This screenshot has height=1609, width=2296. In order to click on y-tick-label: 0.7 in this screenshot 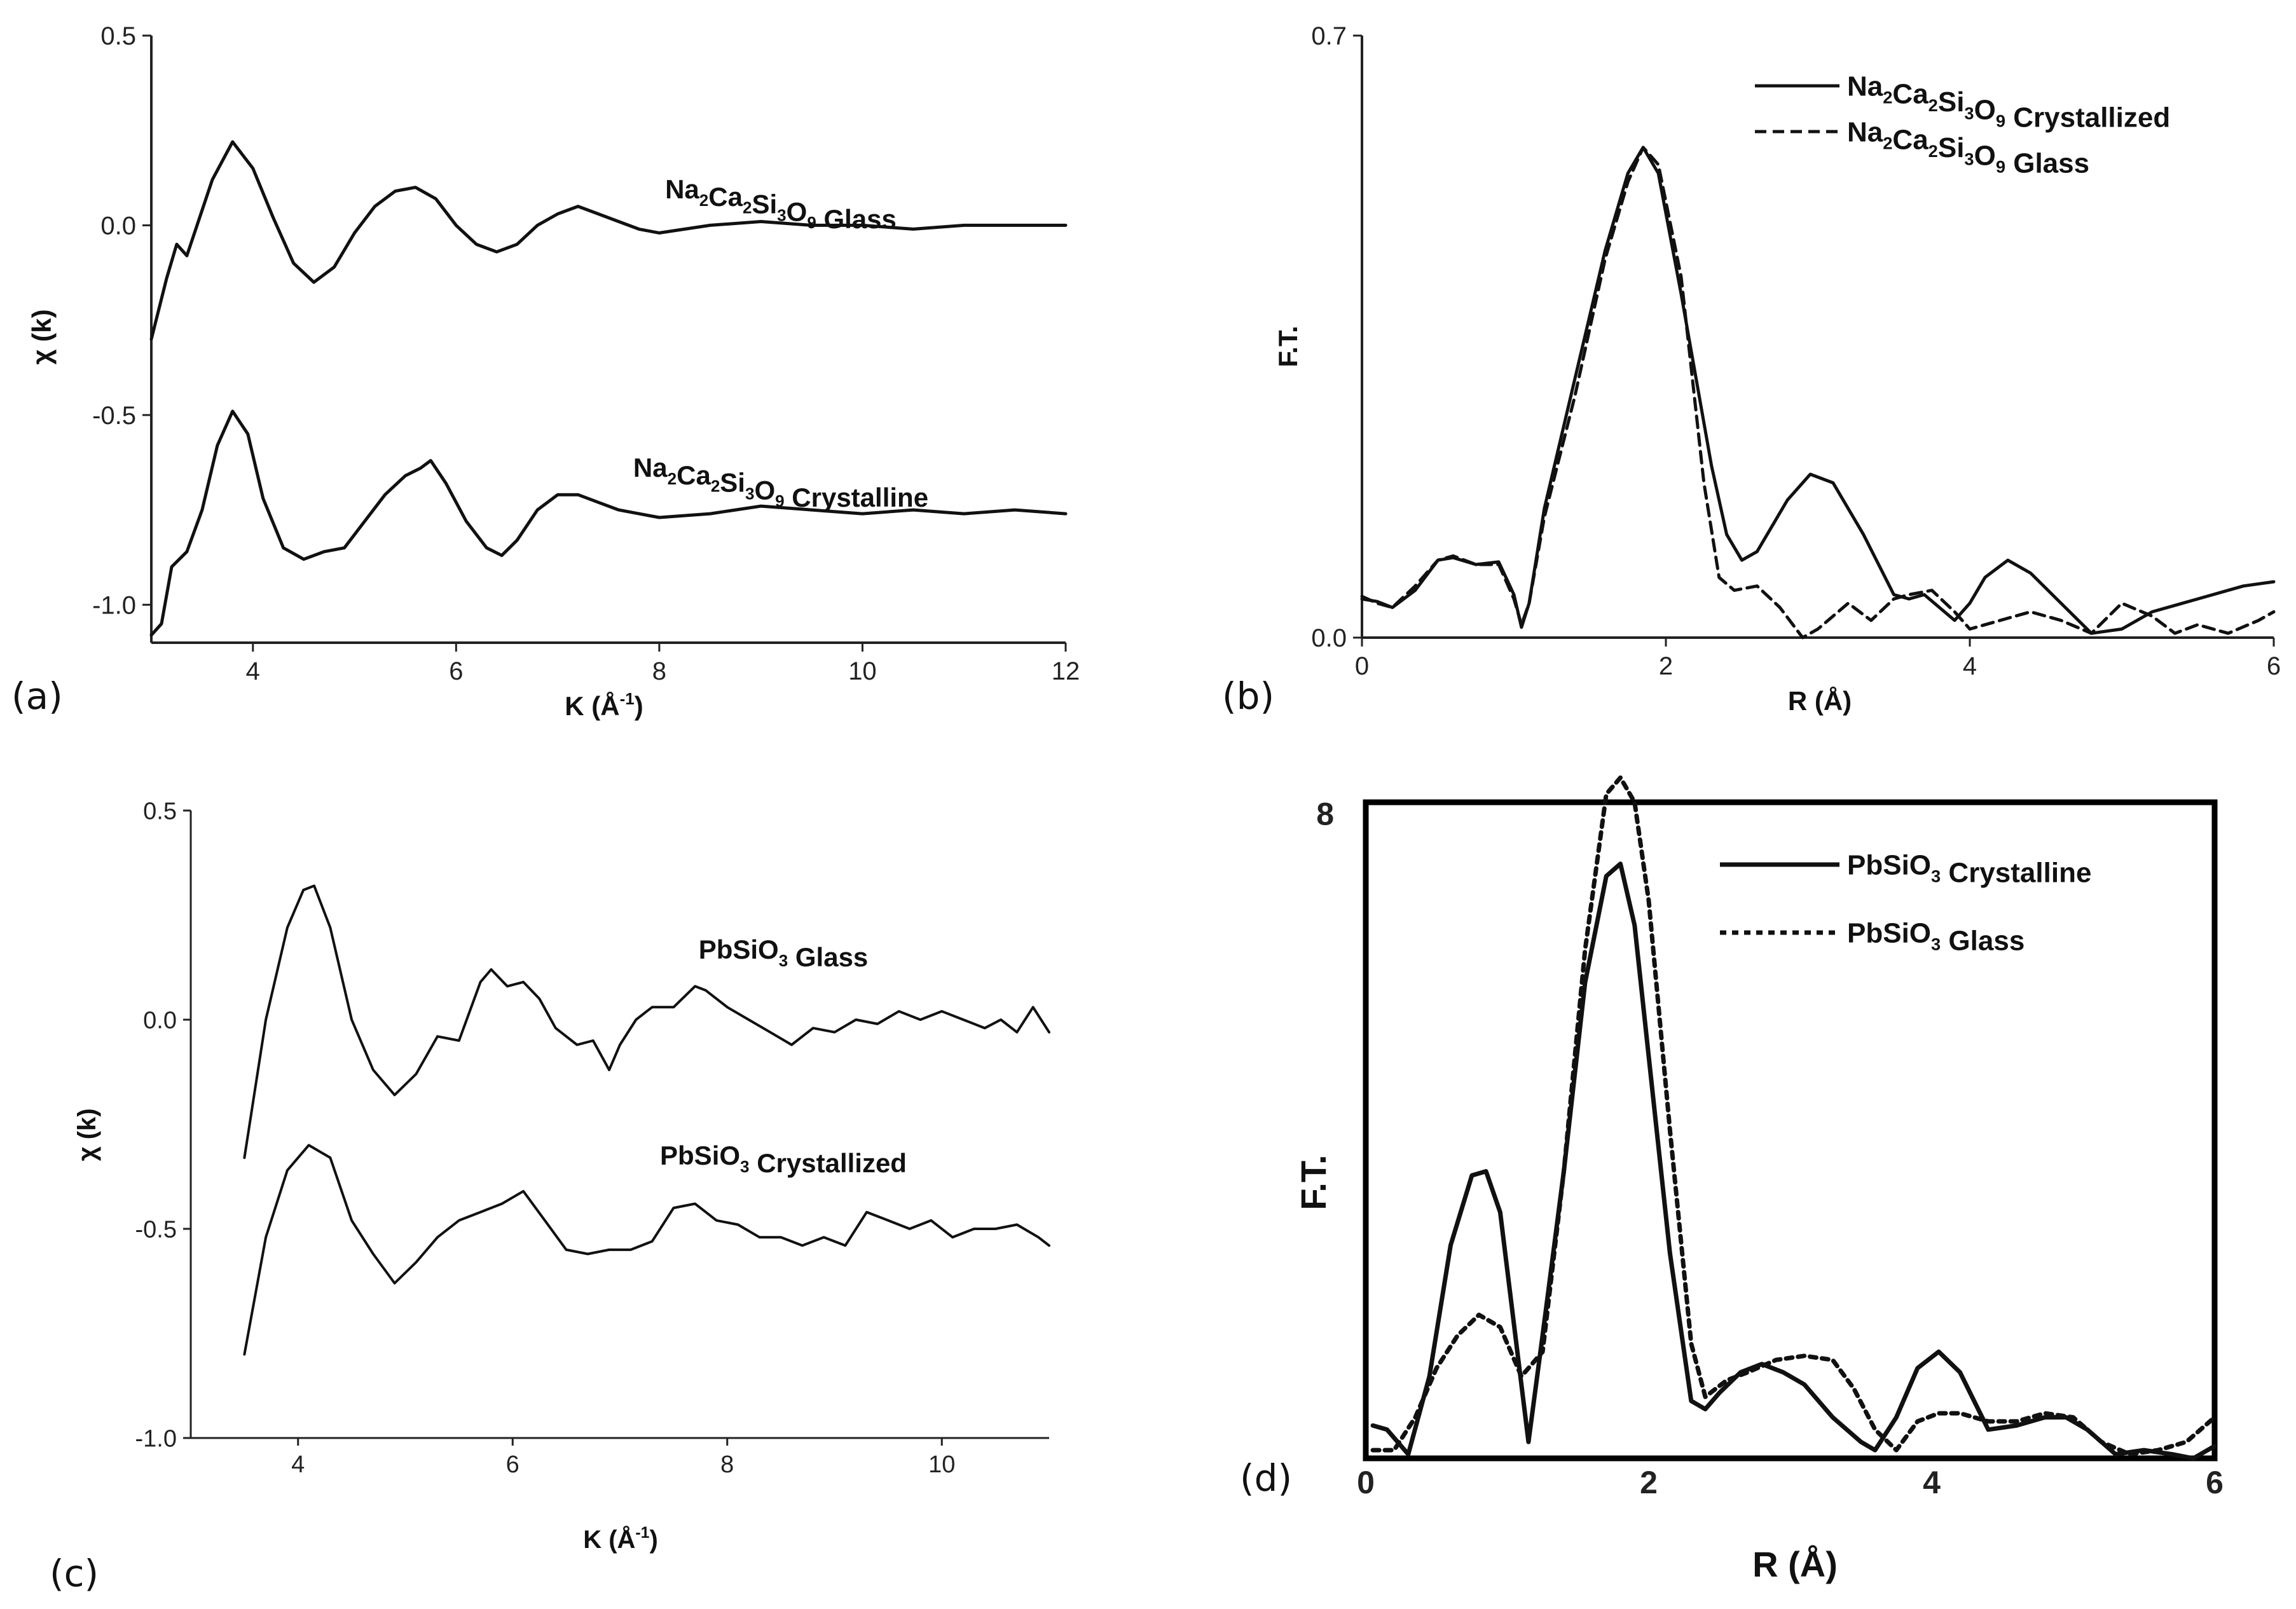, I will do `click(1329, 36)`.